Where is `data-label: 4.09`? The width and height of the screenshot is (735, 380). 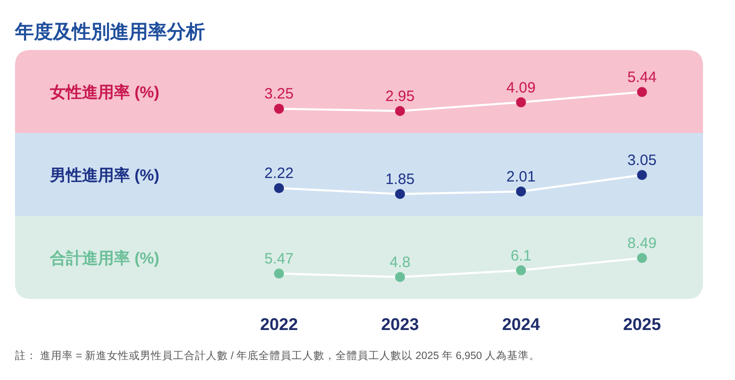 data-label: 4.09 is located at coordinates (521, 87).